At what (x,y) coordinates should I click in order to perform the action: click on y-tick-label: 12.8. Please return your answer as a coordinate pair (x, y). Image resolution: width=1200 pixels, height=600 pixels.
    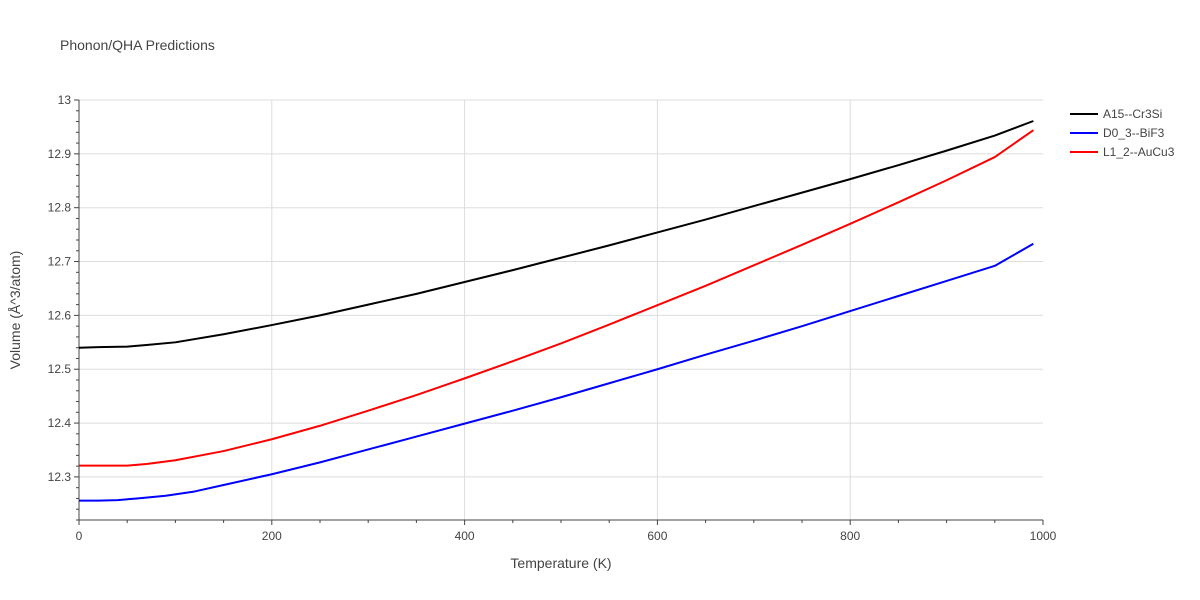
    Looking at the image, I should click on (60, 208).